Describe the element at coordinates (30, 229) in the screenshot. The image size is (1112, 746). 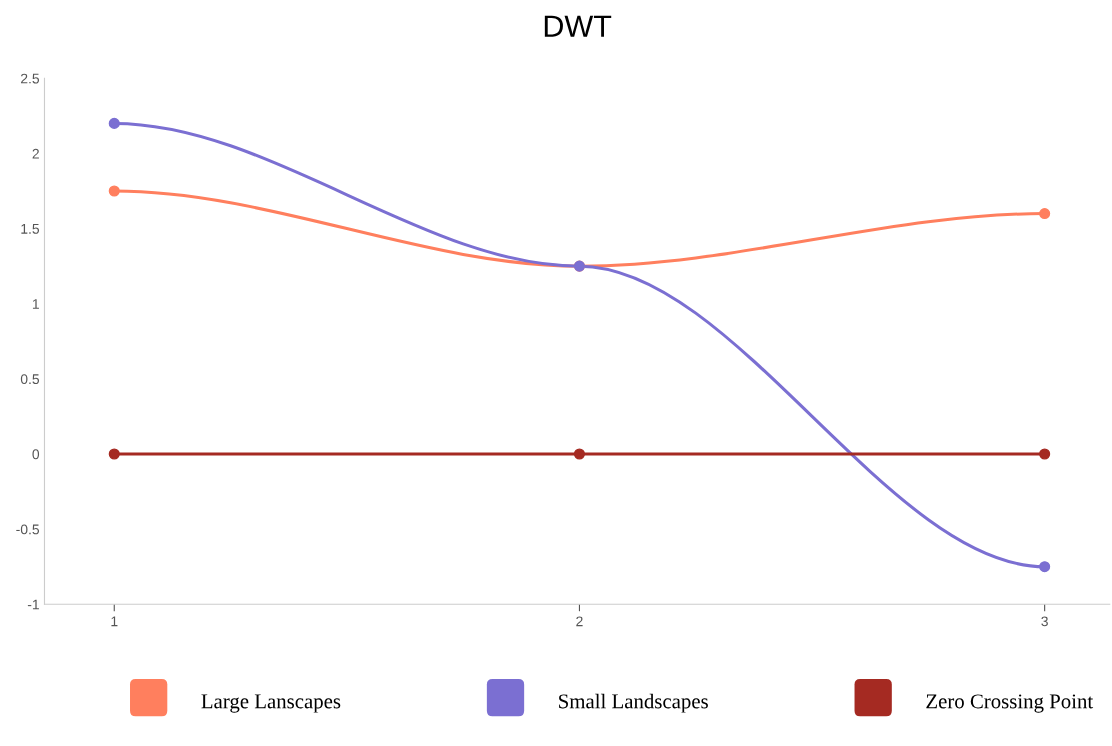
I see `y-tick-label: 1.5` at that location.